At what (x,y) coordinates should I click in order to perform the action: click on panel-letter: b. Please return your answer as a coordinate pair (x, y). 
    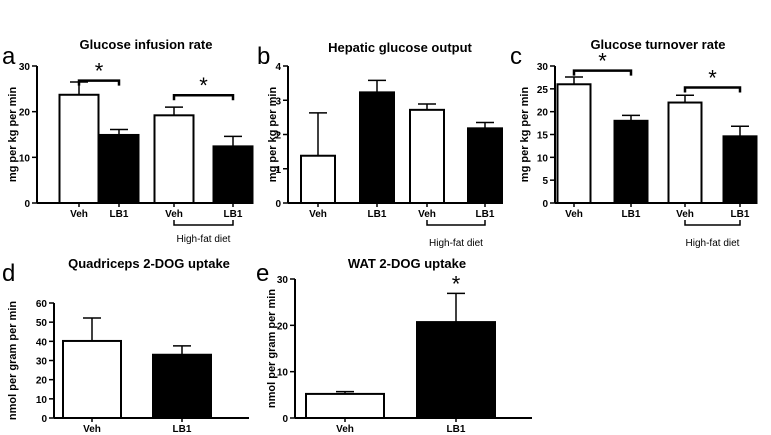
    Looking at the image, I should click on (263, 56).